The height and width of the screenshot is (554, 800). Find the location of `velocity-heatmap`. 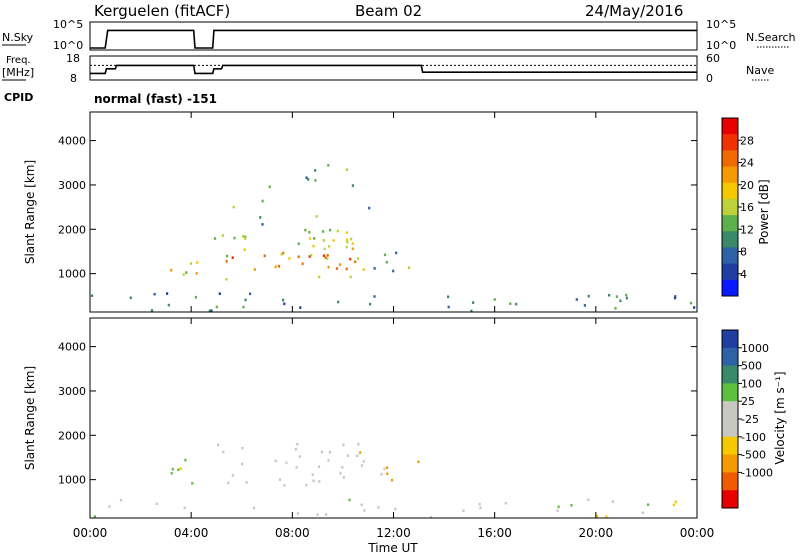

velocity-heatmap is located at coordinates (385, 480).